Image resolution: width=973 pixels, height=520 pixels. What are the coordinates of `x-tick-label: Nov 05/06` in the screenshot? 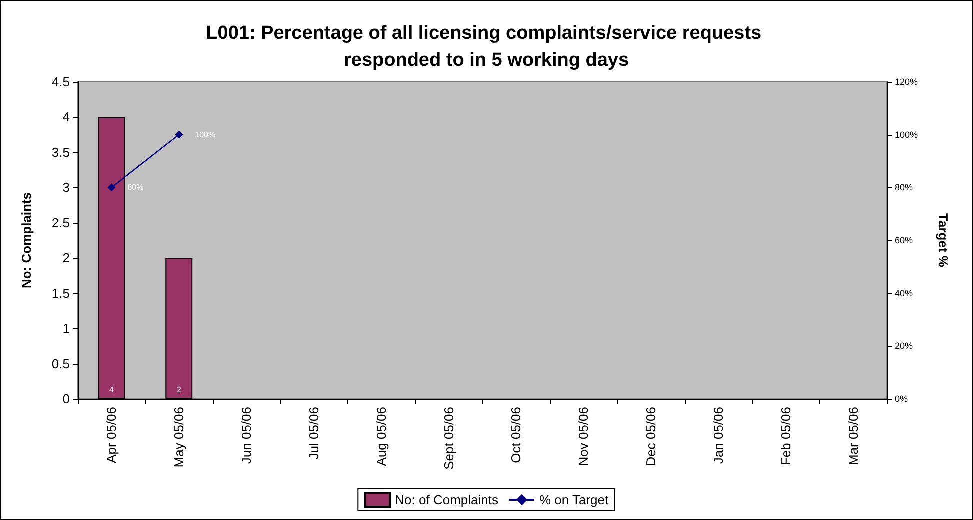 It's located at (584, 436).